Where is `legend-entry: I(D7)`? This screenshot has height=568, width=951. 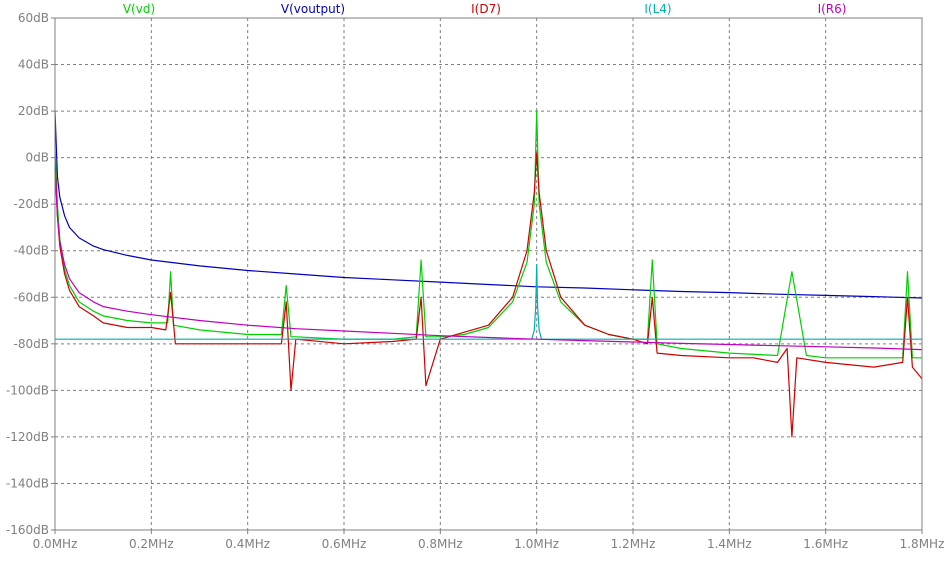 legend-entry: I(D7) is located at coordinates (486, 9).